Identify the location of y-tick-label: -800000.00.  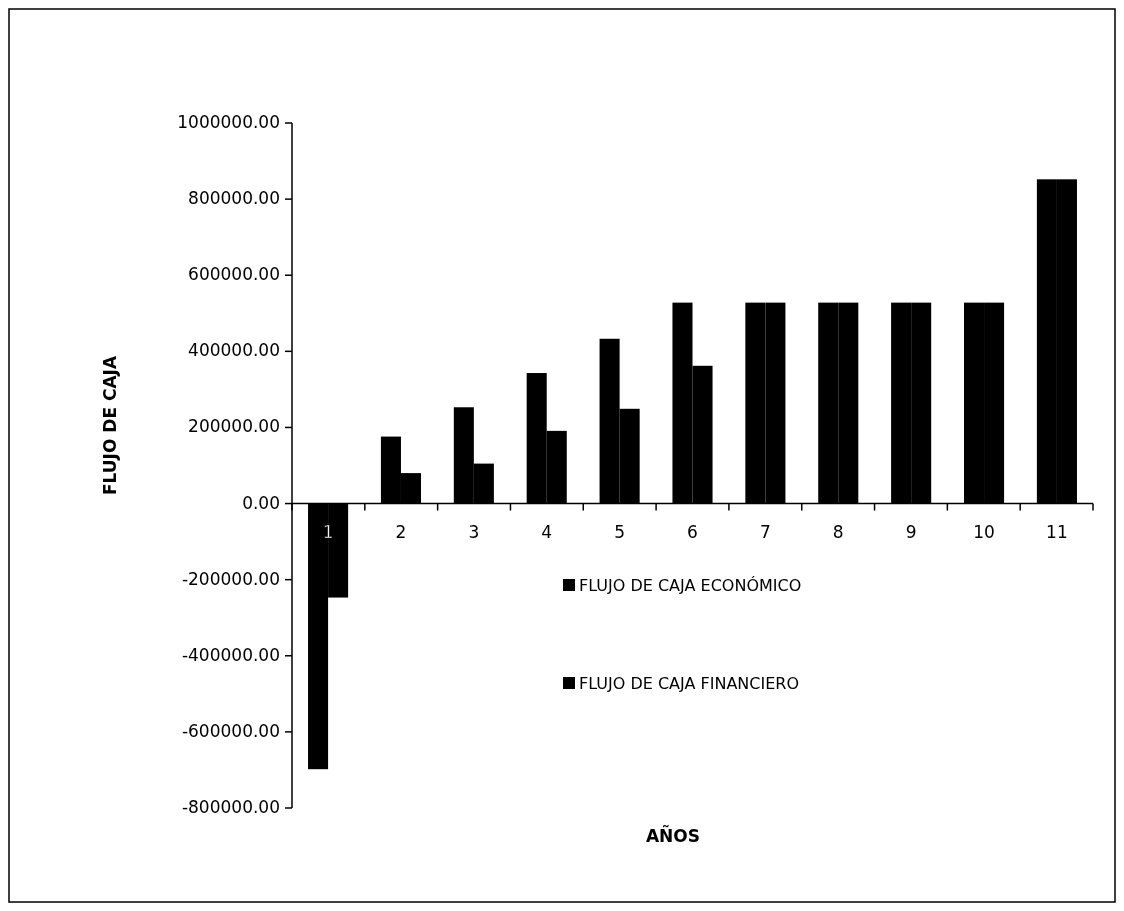
(230, 807).